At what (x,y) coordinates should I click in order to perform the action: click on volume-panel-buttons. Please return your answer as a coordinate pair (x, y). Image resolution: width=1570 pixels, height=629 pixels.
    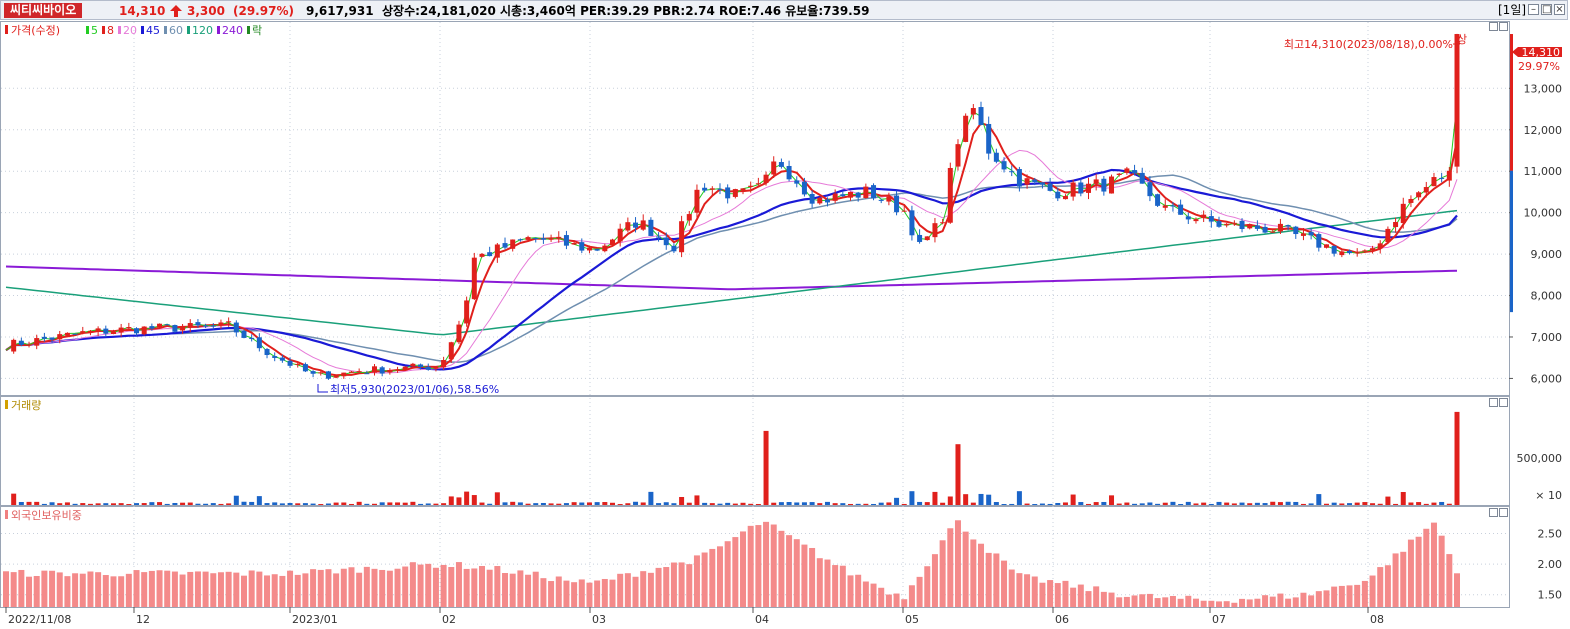
    Looking at the image, I should click on (1498, 402).